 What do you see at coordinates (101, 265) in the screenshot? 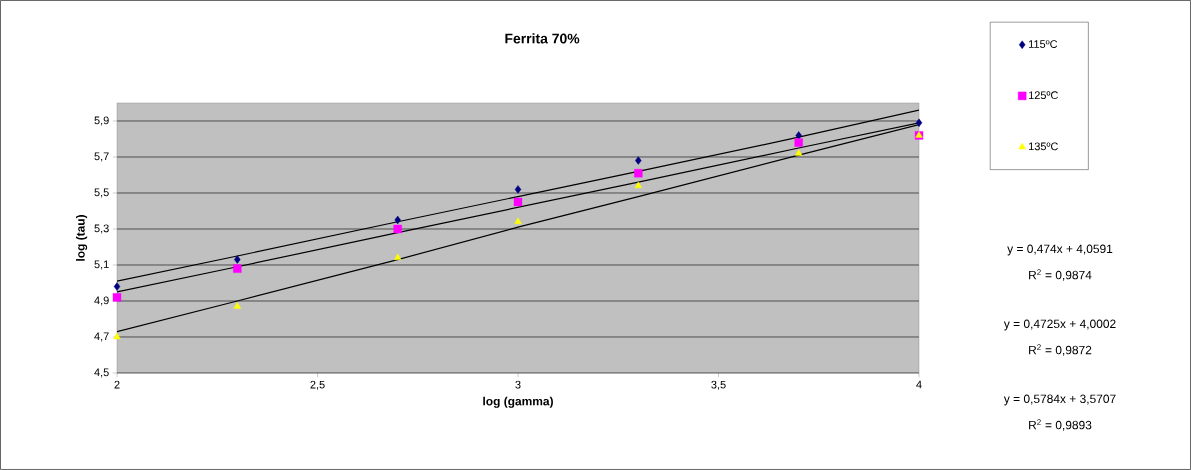
I see `y-tick-label: 5,1` at bounding box center [101, 265].